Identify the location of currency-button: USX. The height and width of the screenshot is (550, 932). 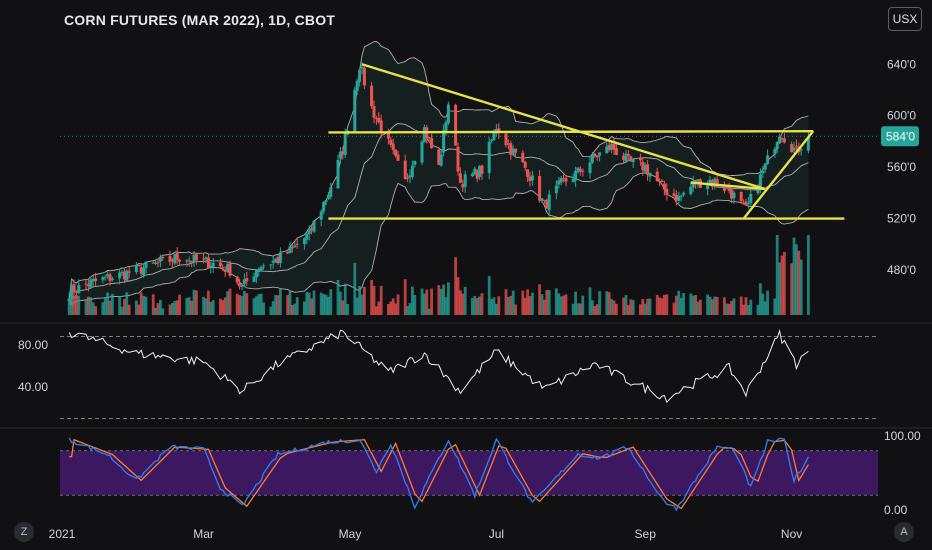
(905, 19).